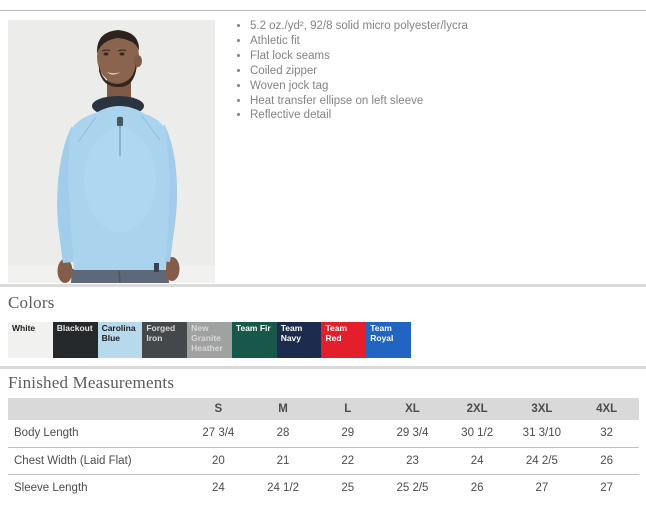  What do you see at coordinates (30, 340) in the screenshot?
I see `color-swatch-white: White` at bounding box center [30, 340].